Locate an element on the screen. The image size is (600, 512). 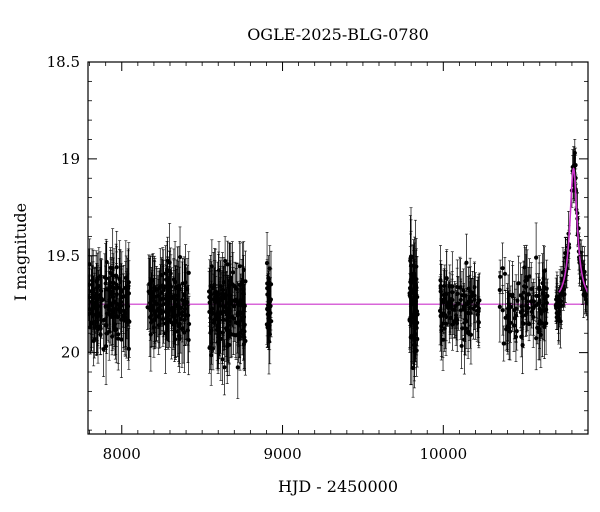
x-tick-label: 9000 is located at coordinates (282, 454).